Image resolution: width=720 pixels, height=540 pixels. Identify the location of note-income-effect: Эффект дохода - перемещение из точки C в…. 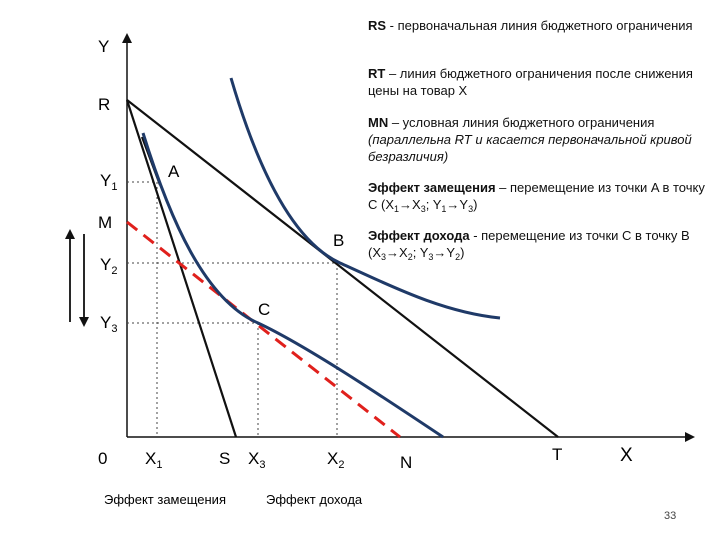
(529, 245).